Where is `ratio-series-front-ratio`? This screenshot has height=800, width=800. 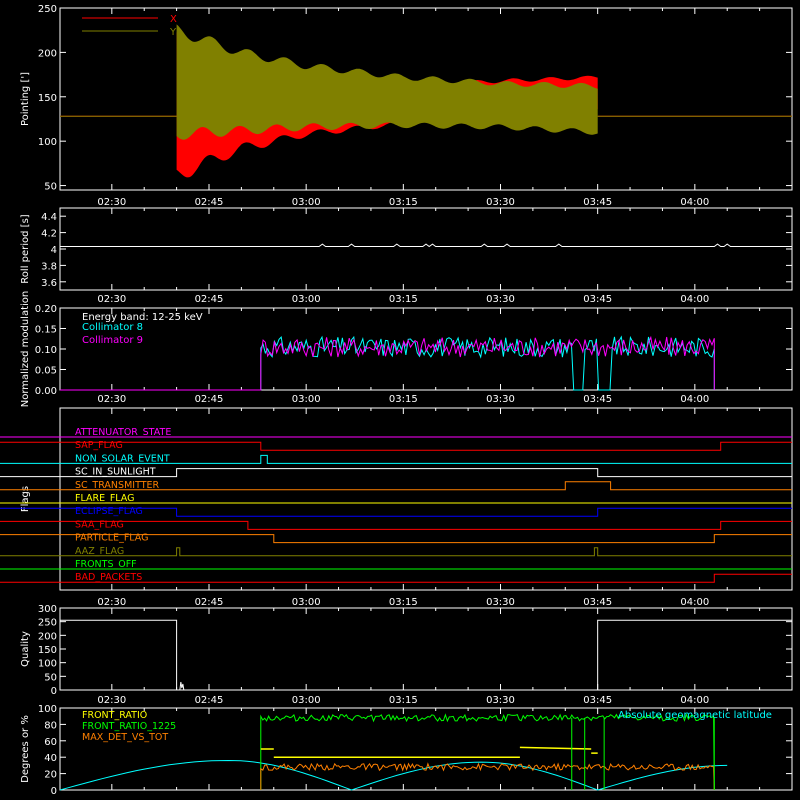
ratio-series-front-ratio is located at coordinates (429, 752).